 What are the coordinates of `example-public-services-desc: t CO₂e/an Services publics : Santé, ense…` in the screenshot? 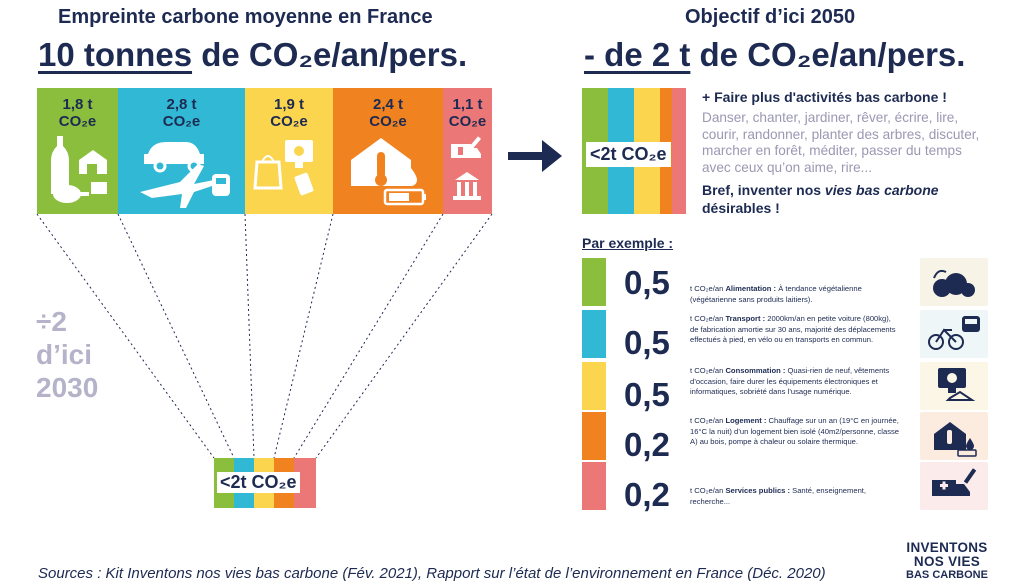 It's located at (778, 496).